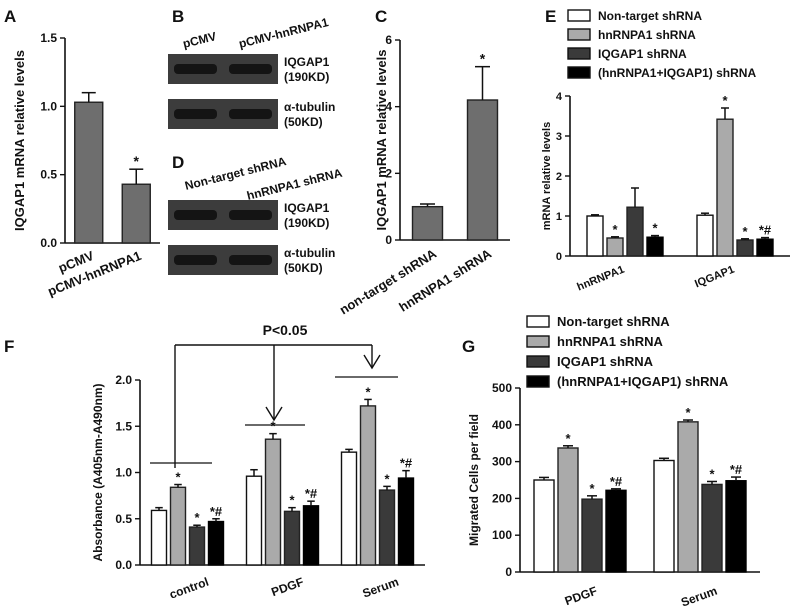 The width and height of the screenshot is (800, 613). What do you see at coordinates (48, 243) in the screenshot?
I see `y-tick-label: 0.0` at bounding box center [48, 243].